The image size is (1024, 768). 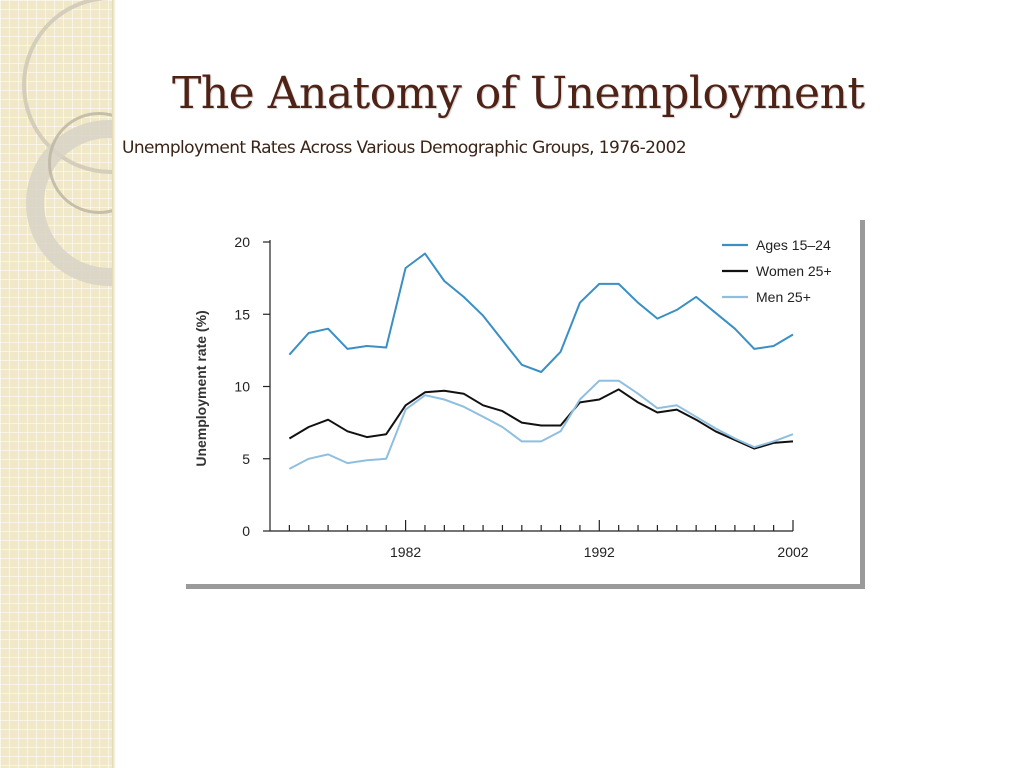 What do you see at coordinates (793, 245) in the screenshot?
I see `legend-label: Ages 15–24` at bounding box center [793, 245].